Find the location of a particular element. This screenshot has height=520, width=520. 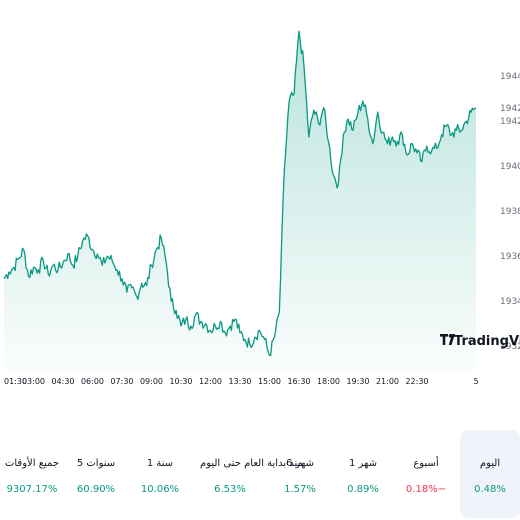

x-tick-label: 18:00 is located at coordinates (328, 381).